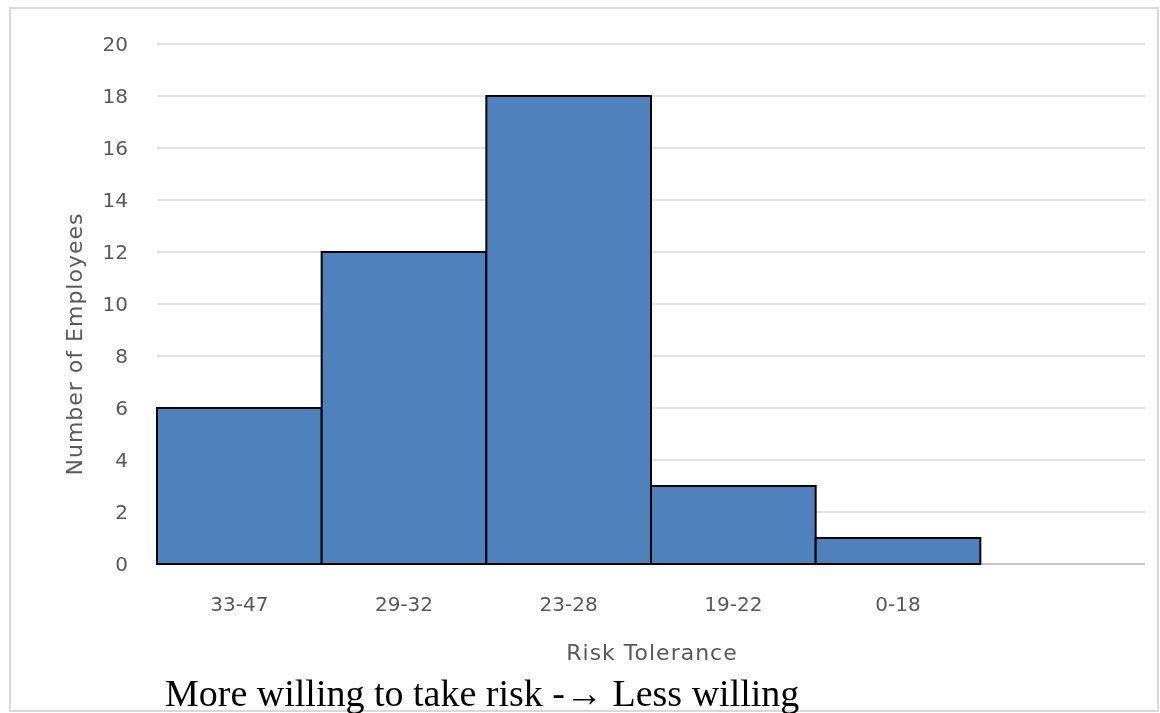 The width and height of the screenshot is (1160, 713). I want to click on y-tick-label: 18, so click(115, 96).